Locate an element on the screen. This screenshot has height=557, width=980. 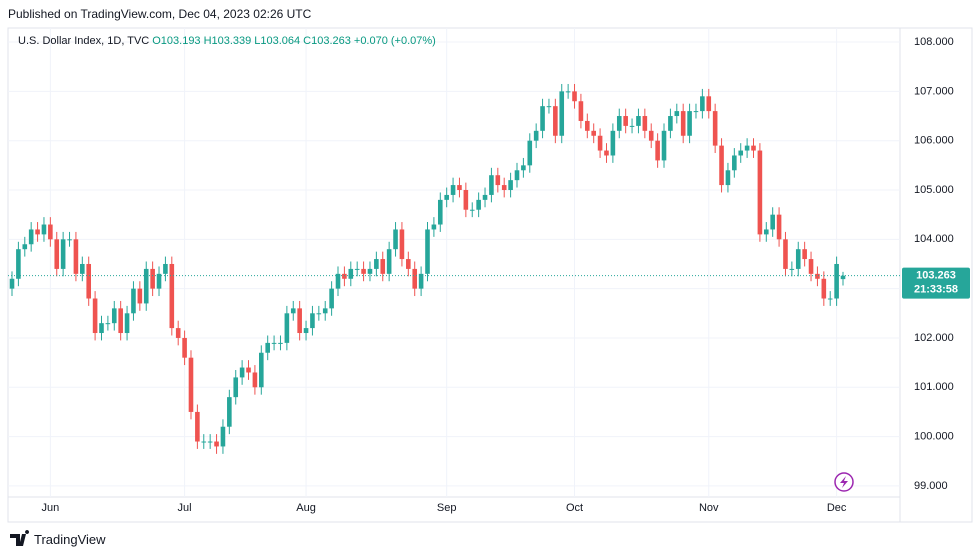
x-tick-label: Jul is located at coordinates (185, 508).